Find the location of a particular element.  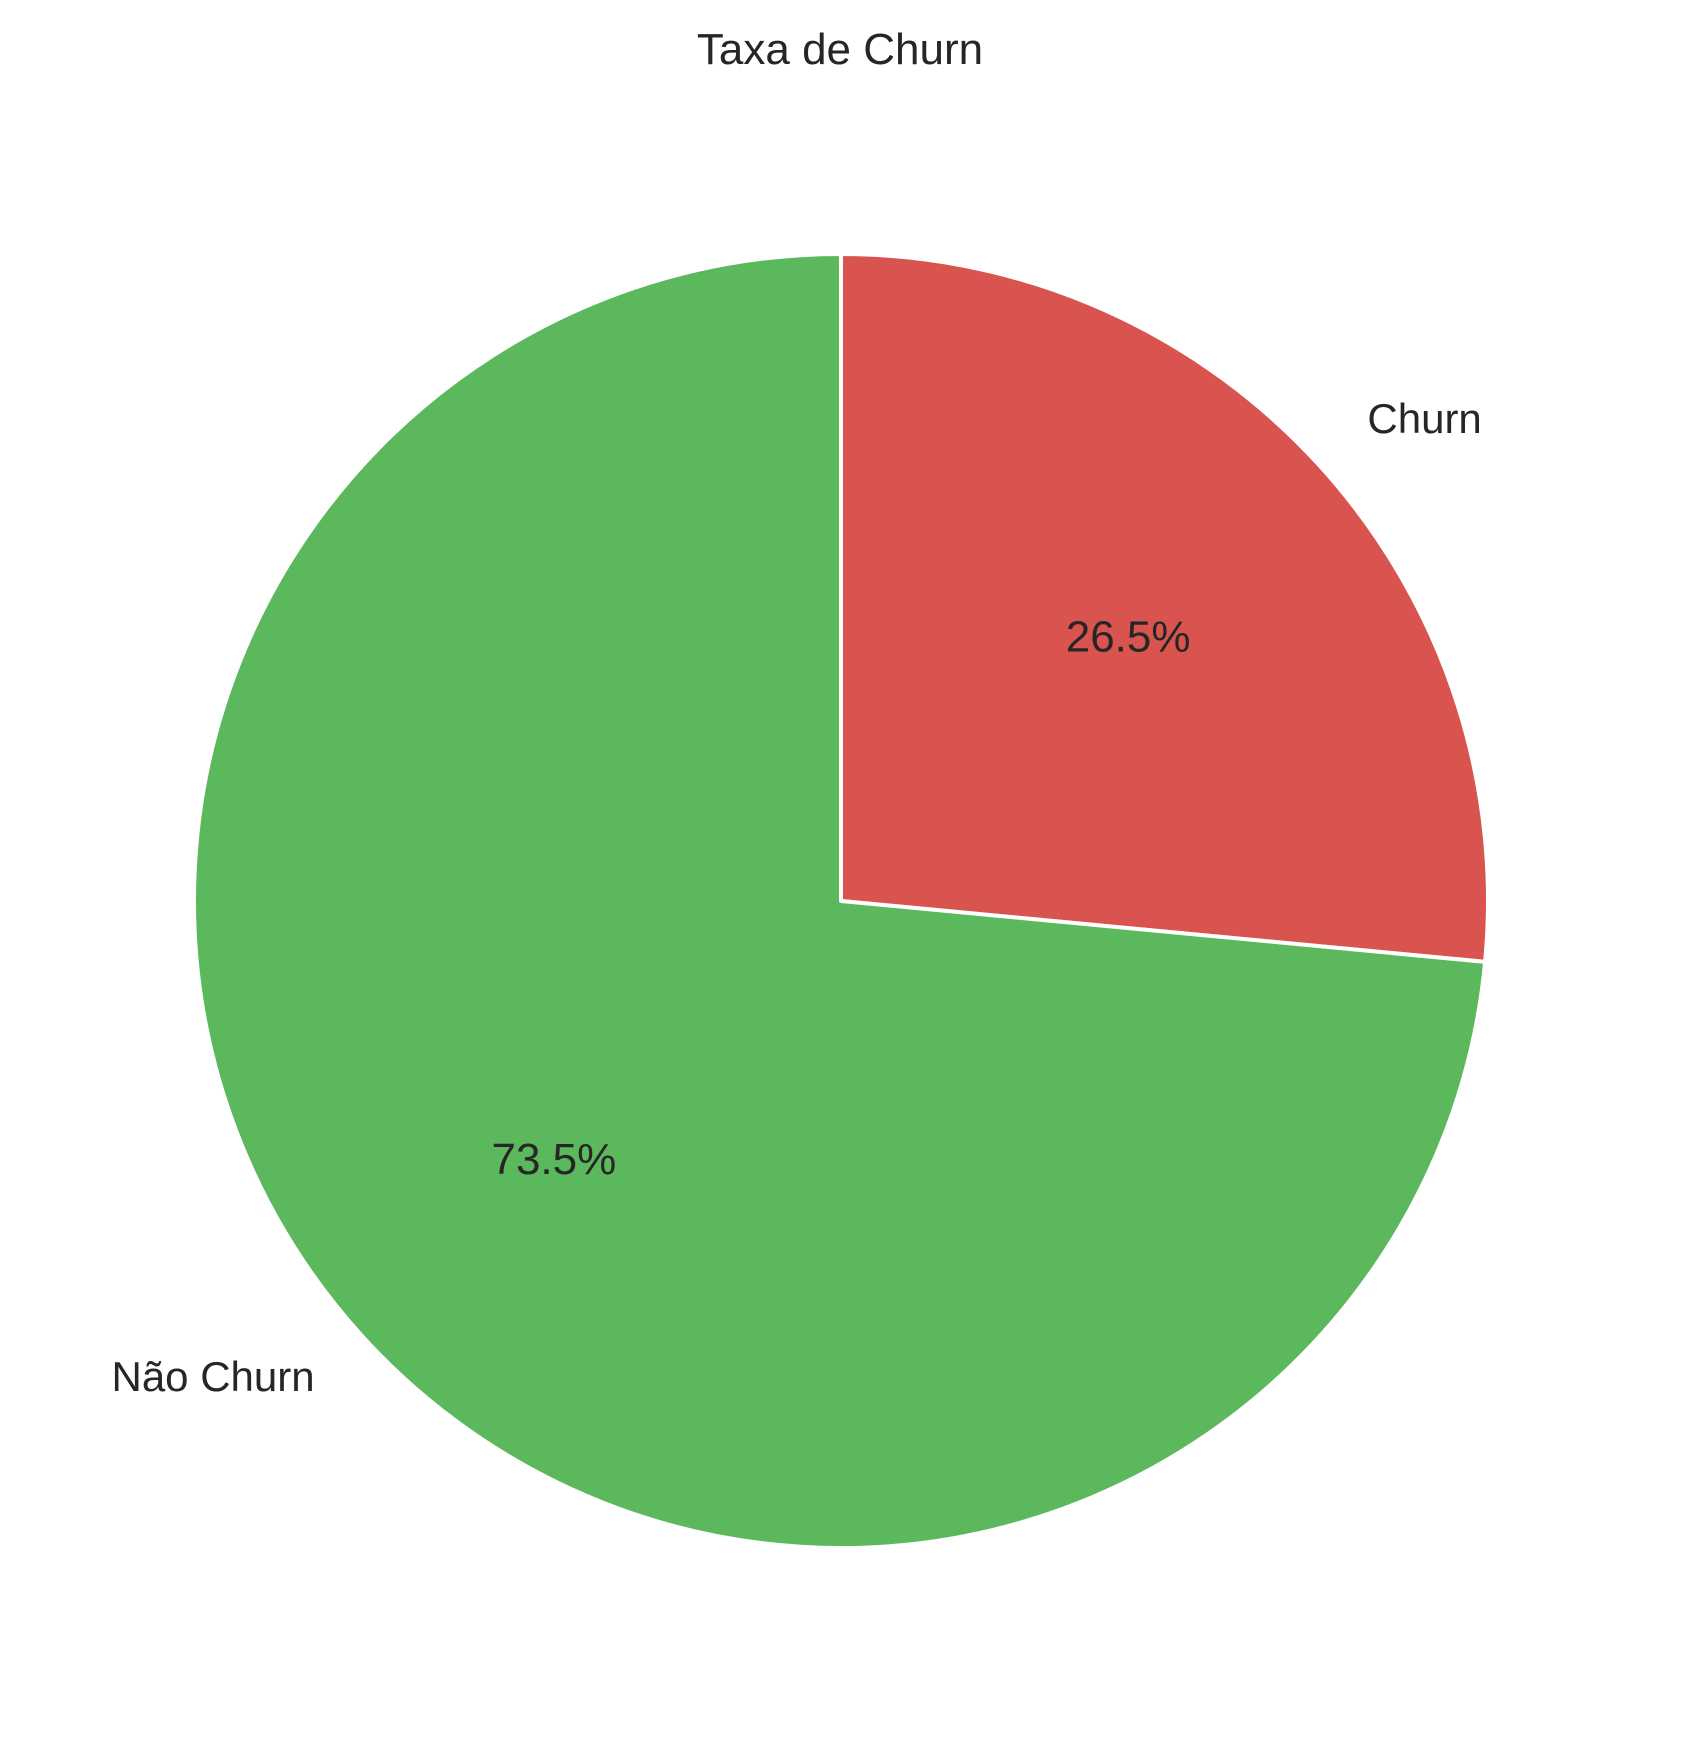

chart-title: Taxa de Churn is located at coordinates (840, 49).